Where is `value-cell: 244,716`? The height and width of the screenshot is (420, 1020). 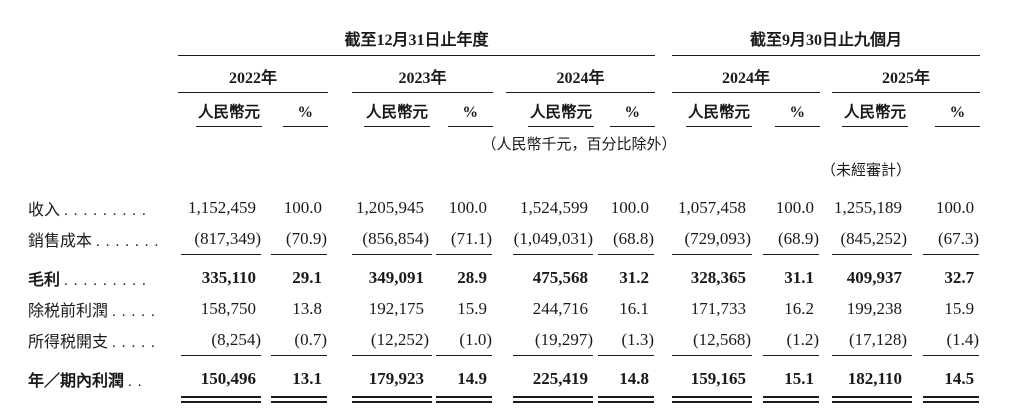 value-cell: 244,716 is located at coordinates (560, 308).